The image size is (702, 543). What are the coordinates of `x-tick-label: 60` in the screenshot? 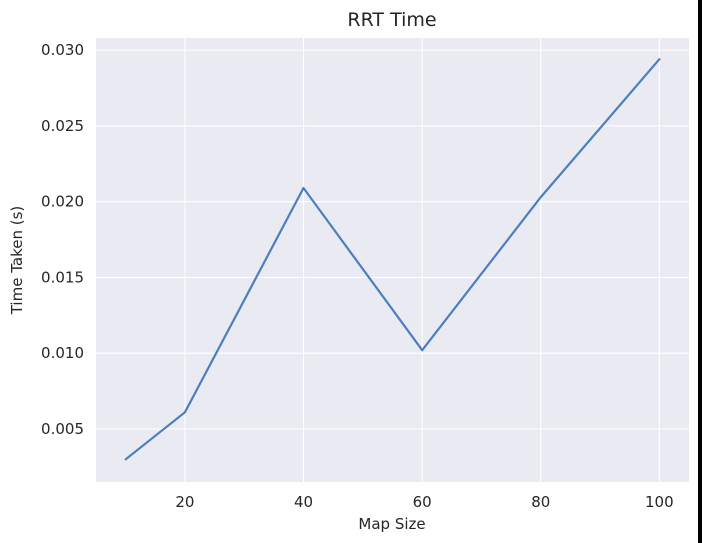 It's located at (422, 502).